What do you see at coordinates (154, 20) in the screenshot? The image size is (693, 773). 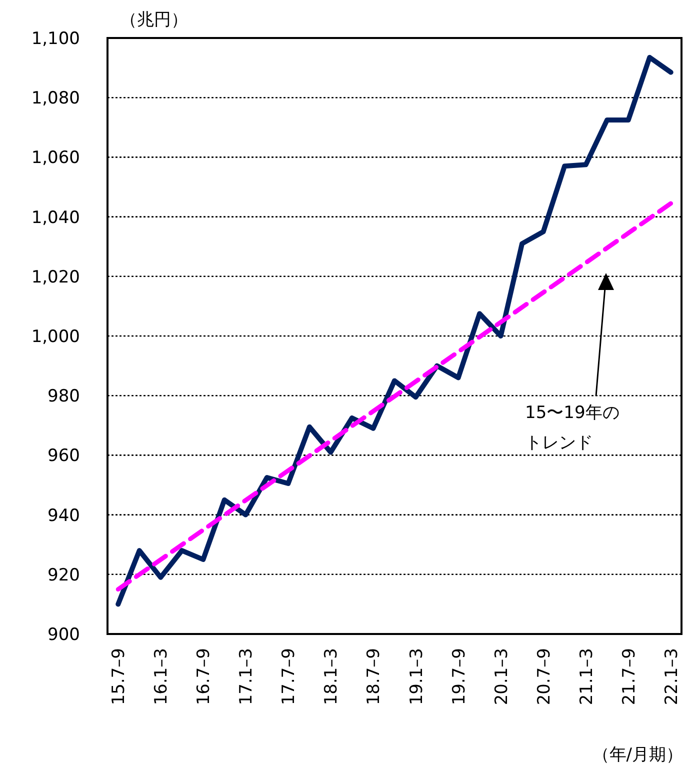 I see `y-axis-title: （兆円）` at bounding box center [154, 20].